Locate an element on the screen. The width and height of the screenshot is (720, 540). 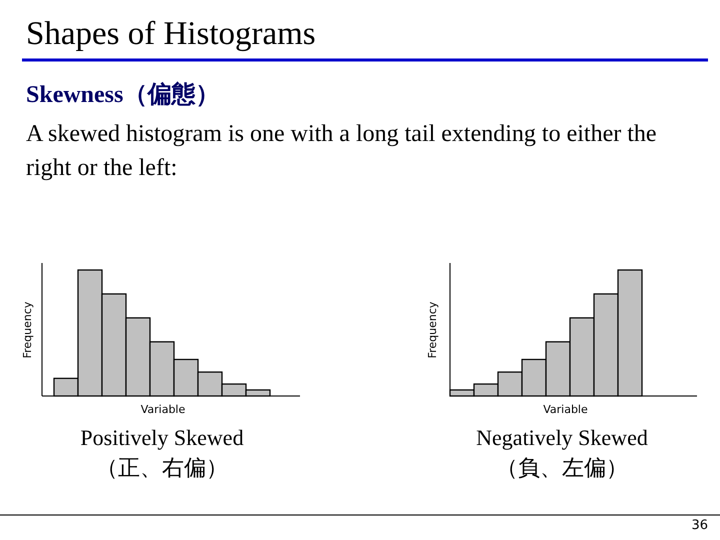
text: Positively Skewed is located at coordinates (162, 438).